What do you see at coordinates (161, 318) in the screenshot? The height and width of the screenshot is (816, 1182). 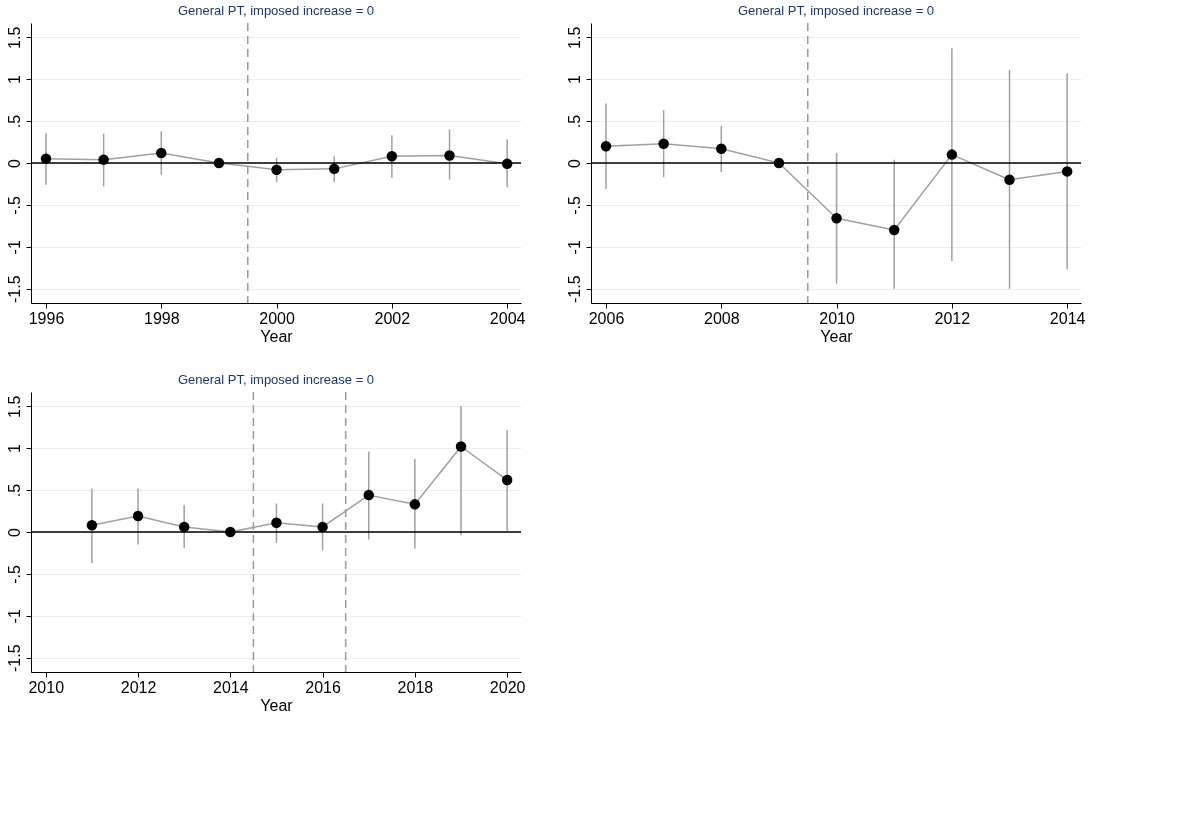 I see `x-tick-label: 1998` at bounding box center [161, 318].